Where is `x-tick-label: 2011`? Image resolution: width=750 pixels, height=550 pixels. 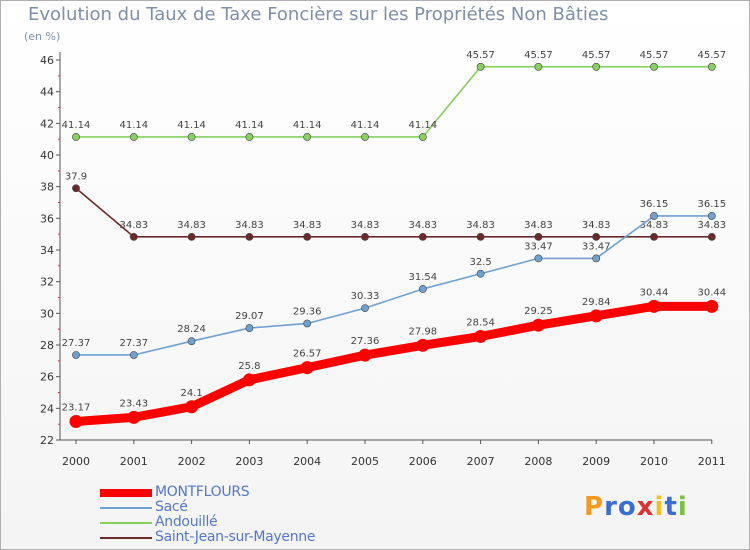
x-tick-label: 2011 is located at coordinates (712, 461).